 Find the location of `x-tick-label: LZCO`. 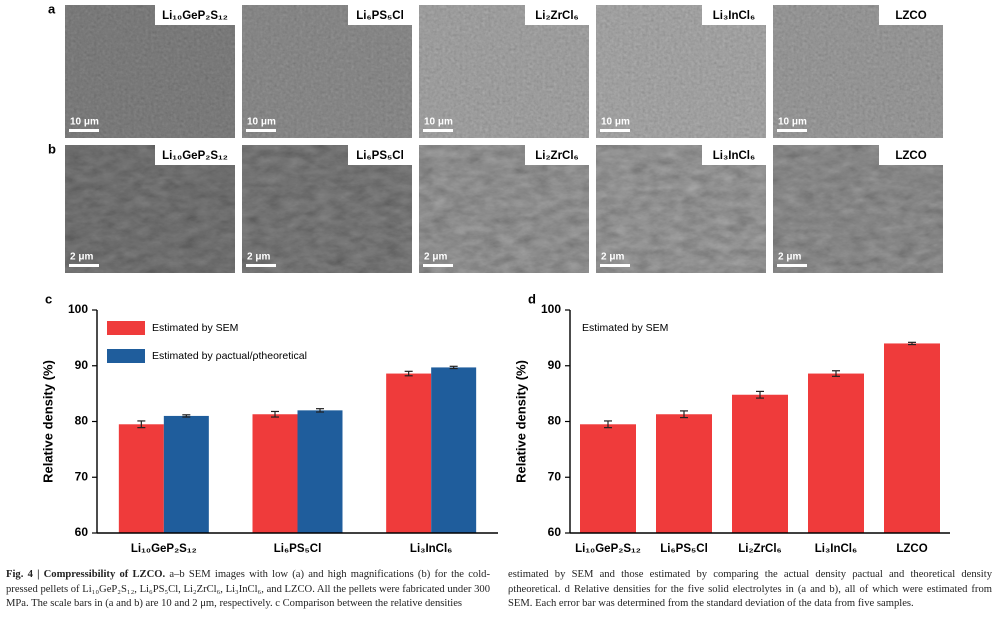

x-tick-label: LZCO is located at coordinates (911, 549).